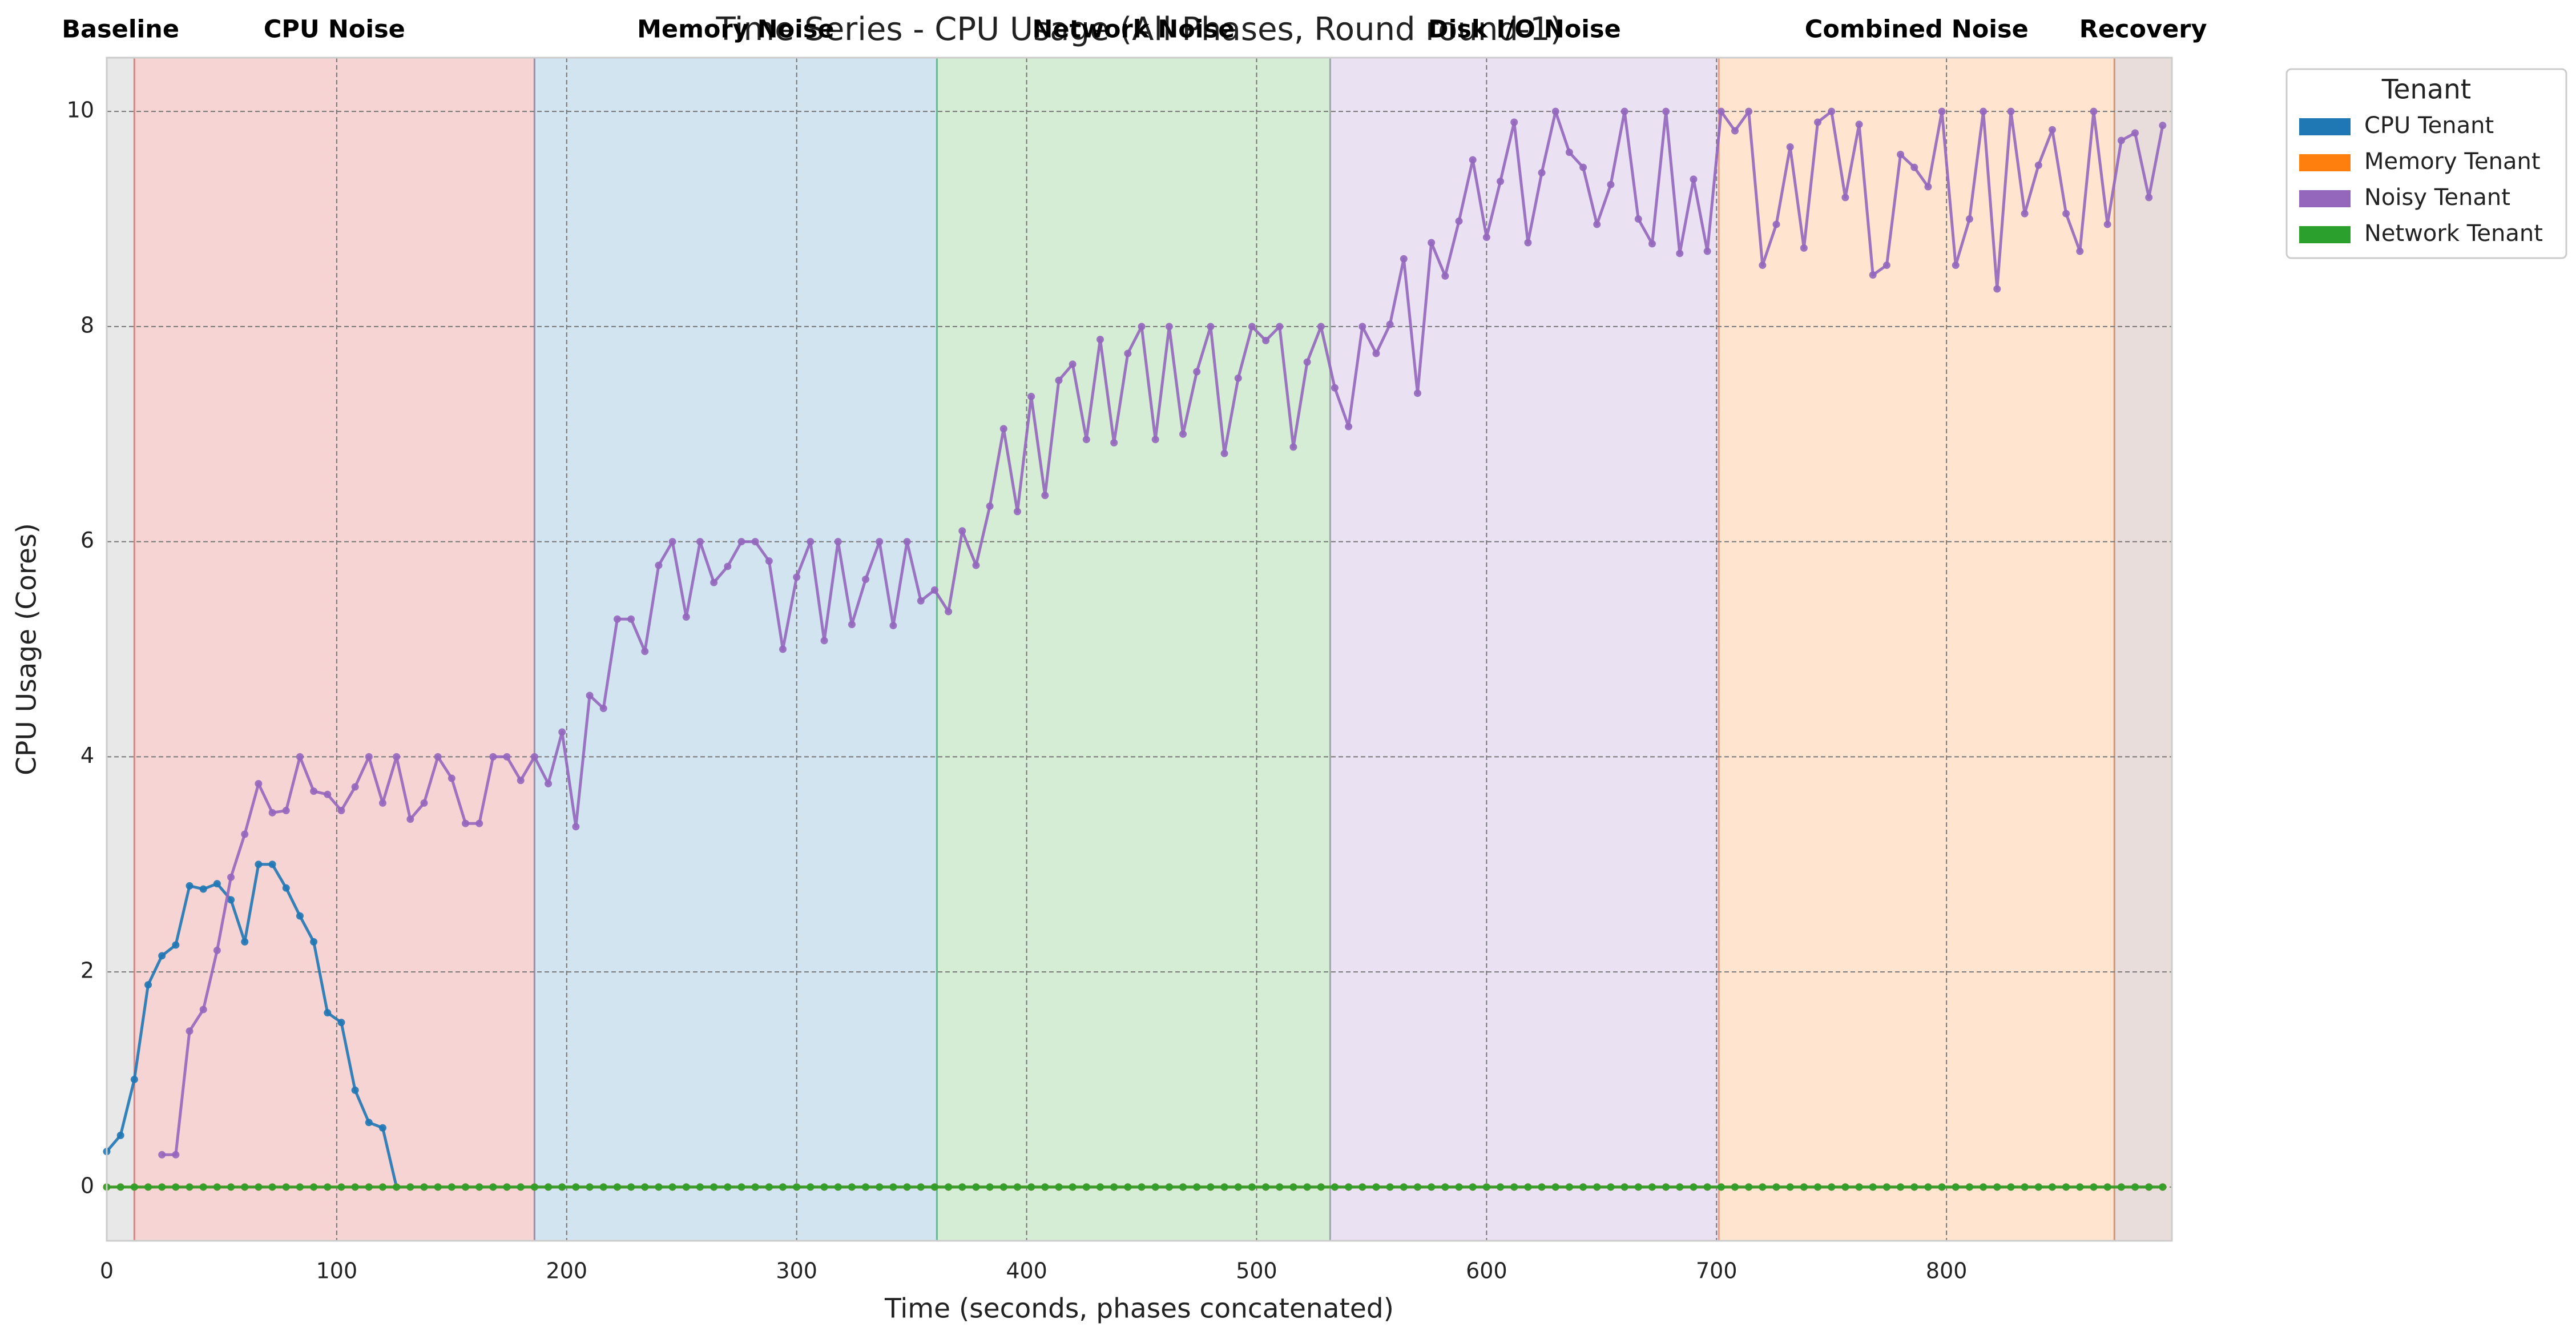 The width and height of the screenshot is (2576, 1343). Describe the element at coordinates (1525, 29) in the screenshot. I see `phase-label: Disk I/O Noise` at that location.